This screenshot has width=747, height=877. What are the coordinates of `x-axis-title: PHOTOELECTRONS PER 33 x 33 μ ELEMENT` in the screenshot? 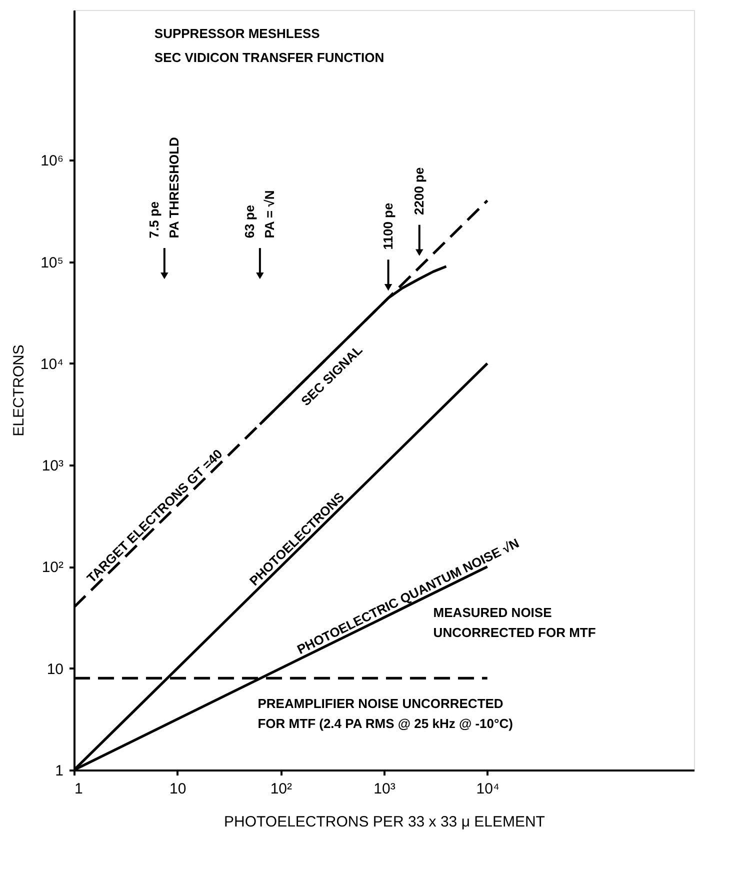 It's located at (384, 822).